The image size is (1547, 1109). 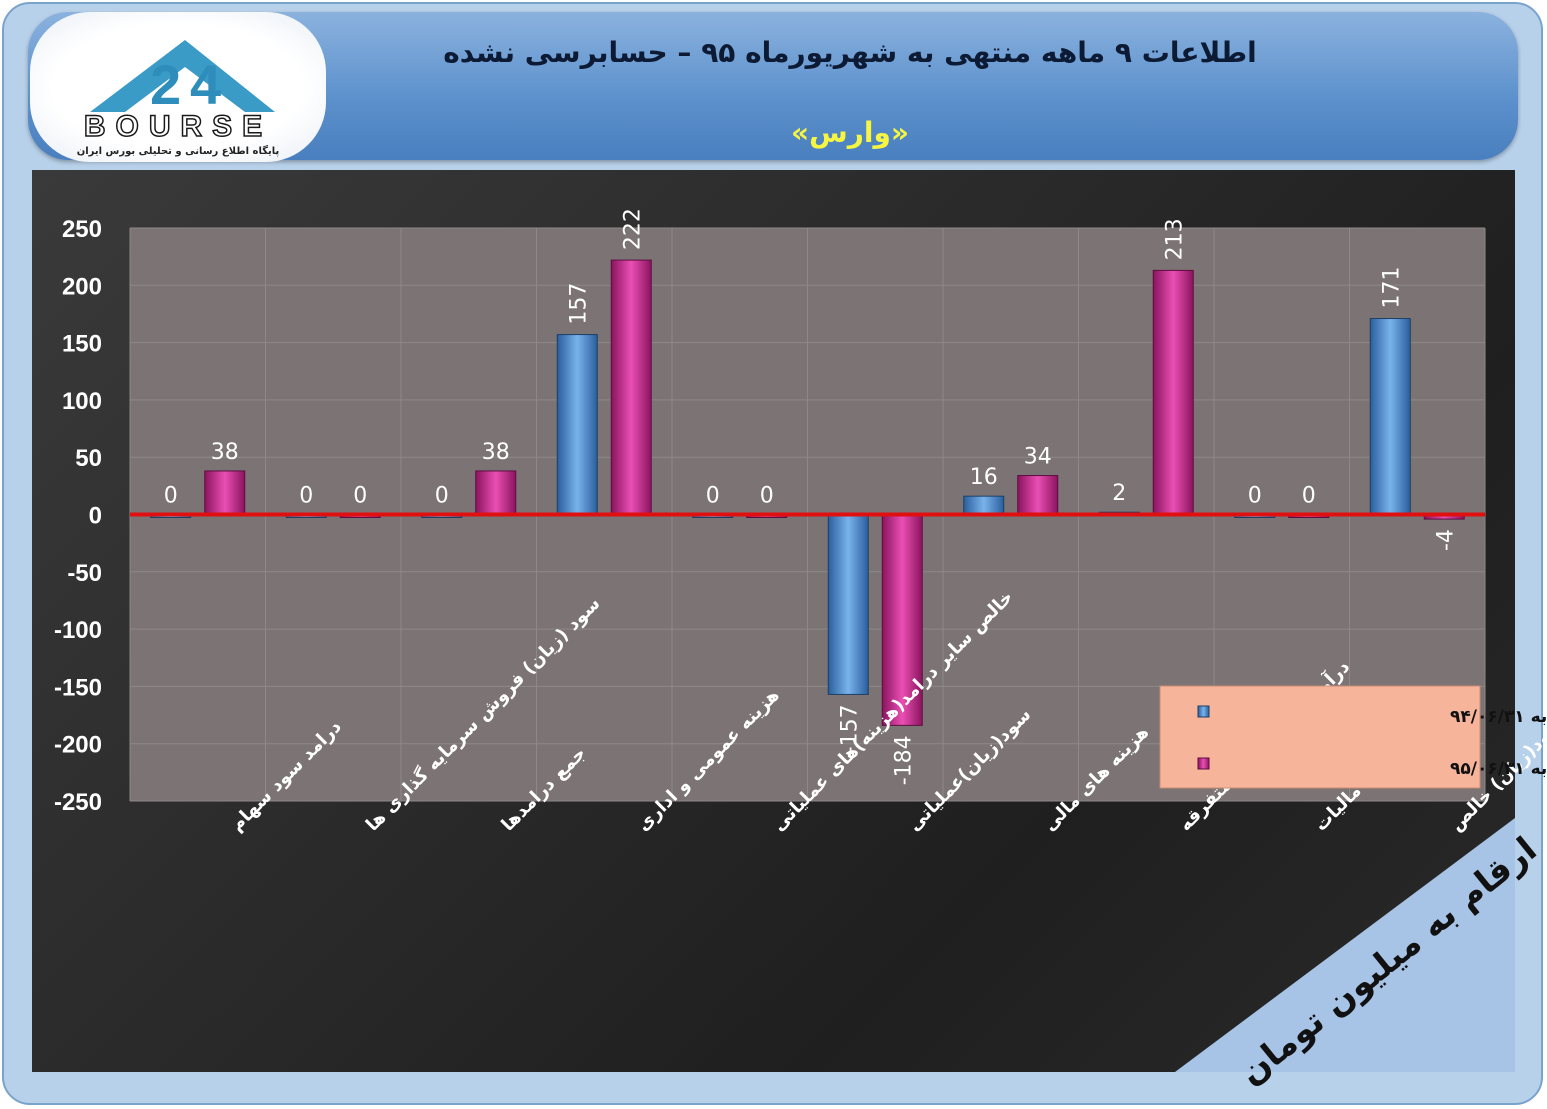 I want to click on bar-s2-c1, so click(x=225, y=492).